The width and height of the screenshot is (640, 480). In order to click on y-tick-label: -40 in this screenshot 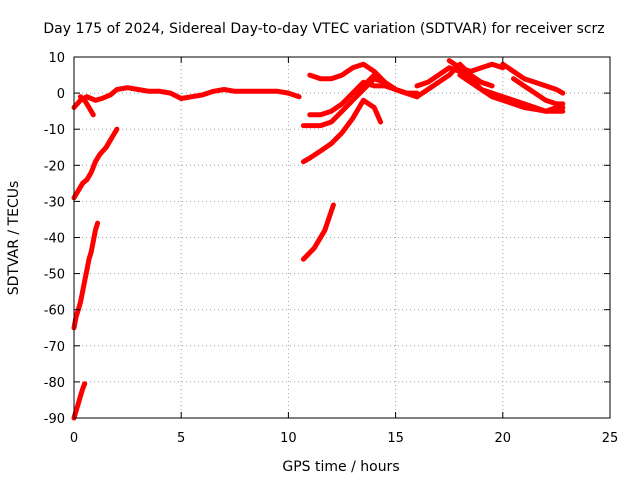, I will do `click(54, 239)`.